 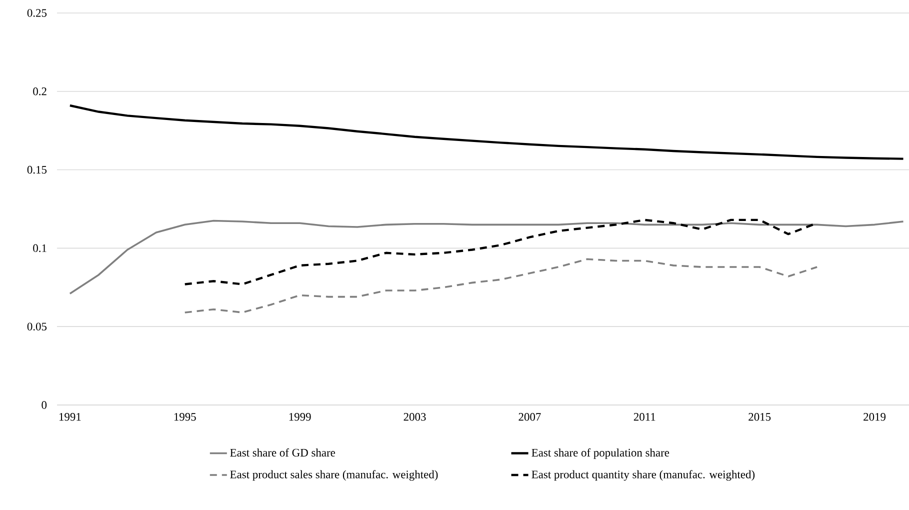 What do you see at coordinates (645, 417) in the screenshot?
I see `x-tick-label: 2011` at bounding box center [645, 417].